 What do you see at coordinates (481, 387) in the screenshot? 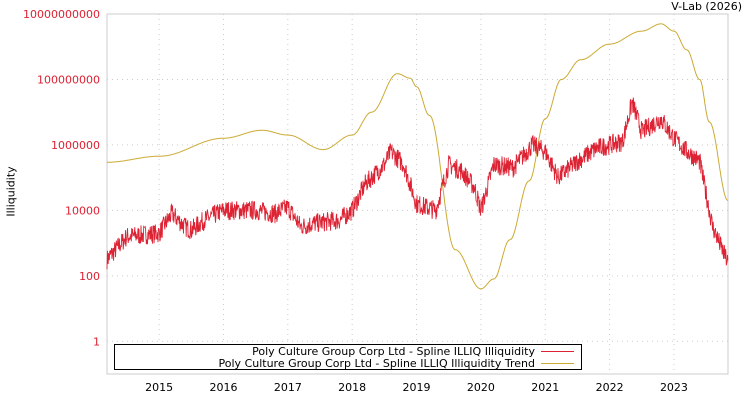
I see `x-tick-label: 2020` at bounding box center [481, 387].